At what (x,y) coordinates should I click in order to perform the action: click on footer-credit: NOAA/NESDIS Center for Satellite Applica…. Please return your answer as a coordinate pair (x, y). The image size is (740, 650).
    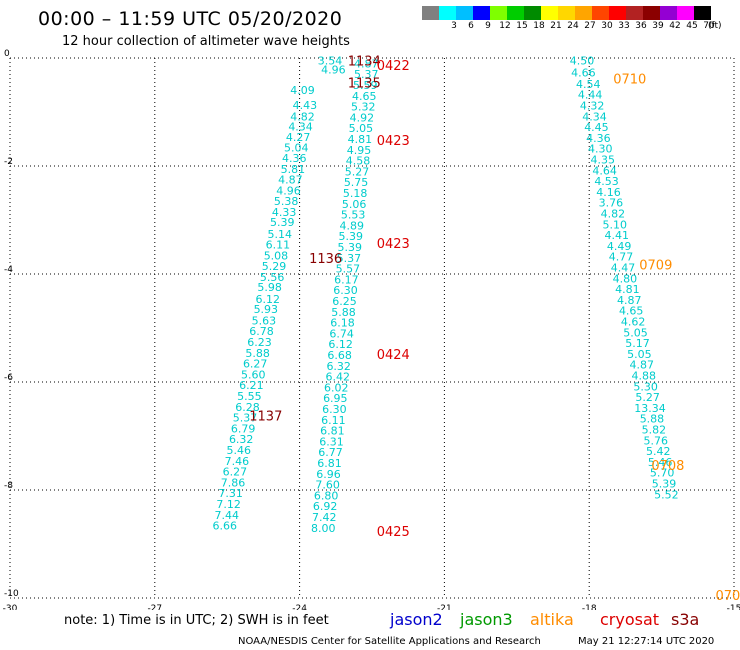
    Looking at the image, I should click on (389, 641).